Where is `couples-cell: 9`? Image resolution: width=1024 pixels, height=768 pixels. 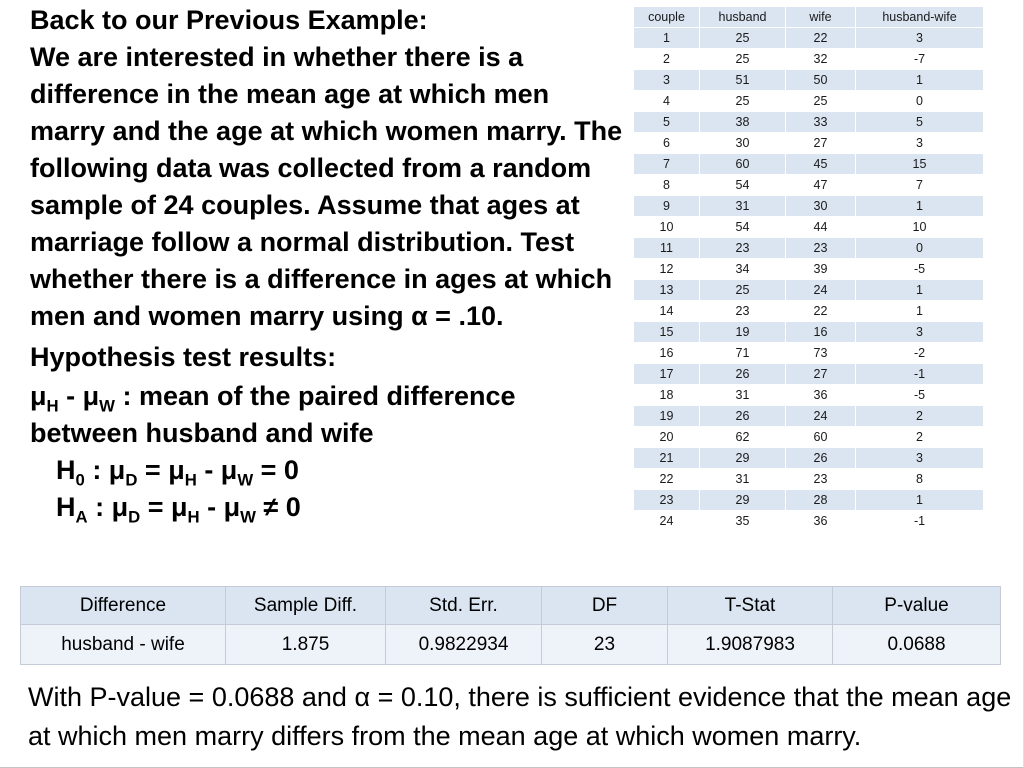
couples-cell: 9 is located at coordinates (666, 206).